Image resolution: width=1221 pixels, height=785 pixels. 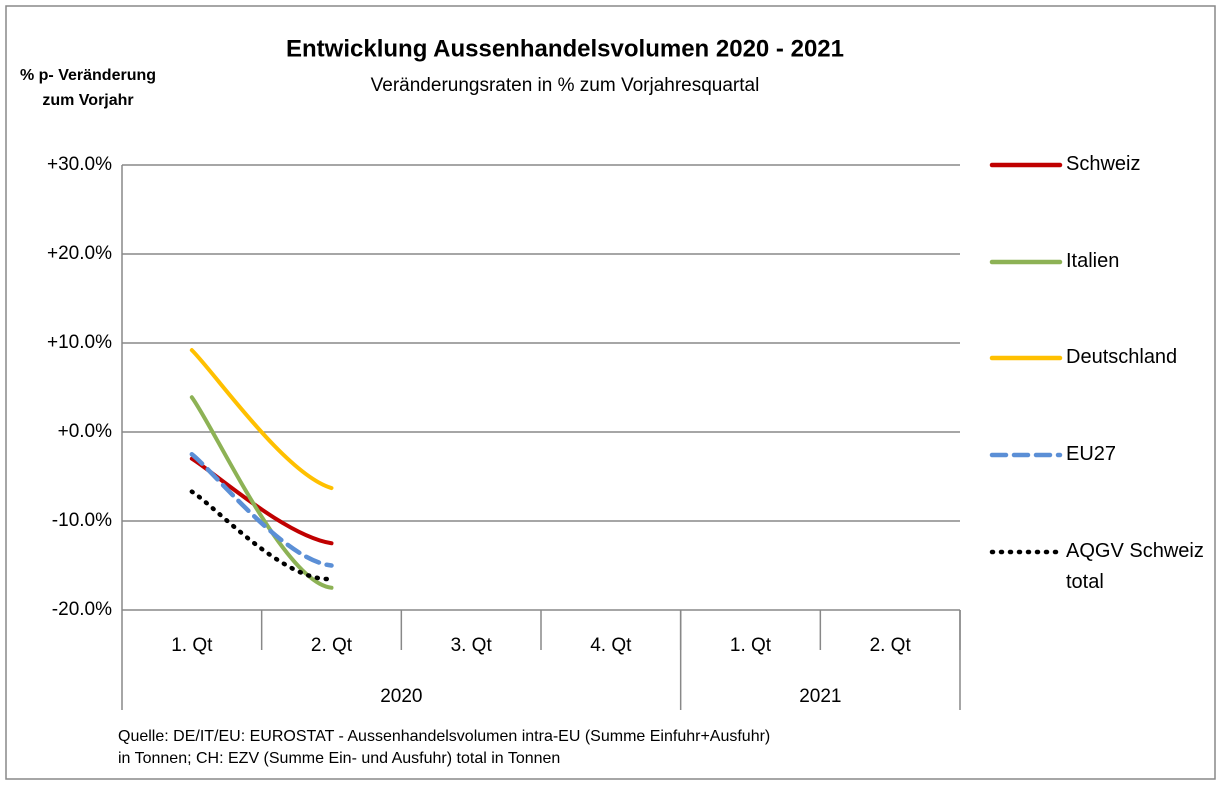 I want to click on legend-label: Italien, so click(x=1093, y=261).